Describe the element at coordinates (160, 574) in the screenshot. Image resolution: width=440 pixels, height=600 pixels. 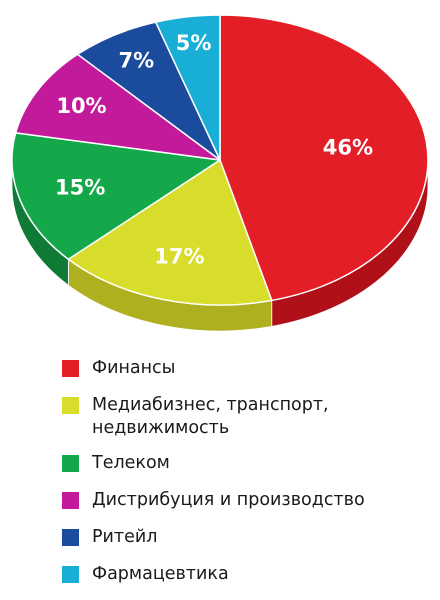
I see `legend-label-6: Фармацевтика` at that location.